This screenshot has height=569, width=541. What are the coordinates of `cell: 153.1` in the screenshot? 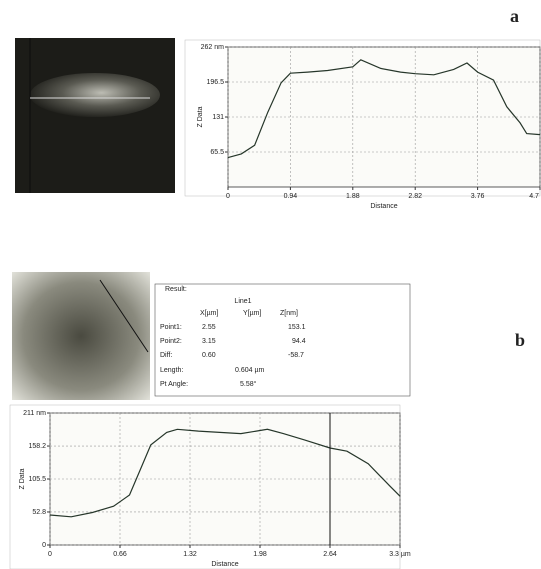 It's located at (297, 327).